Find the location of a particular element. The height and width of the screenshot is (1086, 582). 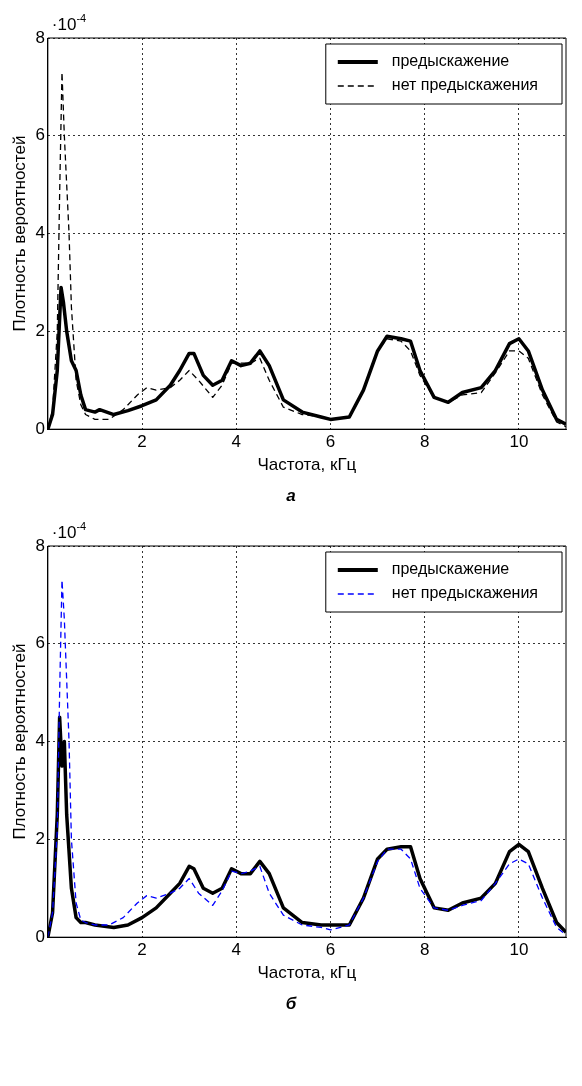

text: б is located at coordinates (291, 1004).